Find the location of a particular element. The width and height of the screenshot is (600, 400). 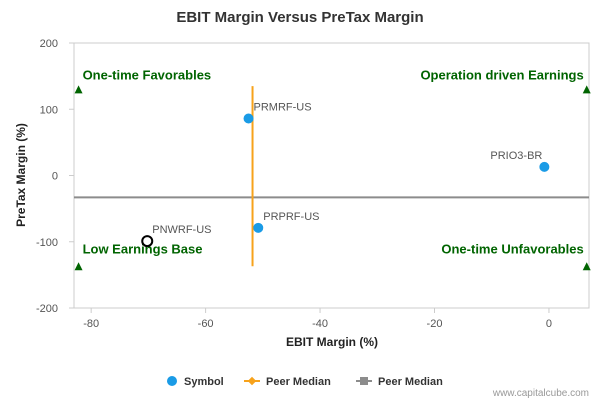

legend-item-peer-median-x: Peer Median is located at coordinates (287, 382).